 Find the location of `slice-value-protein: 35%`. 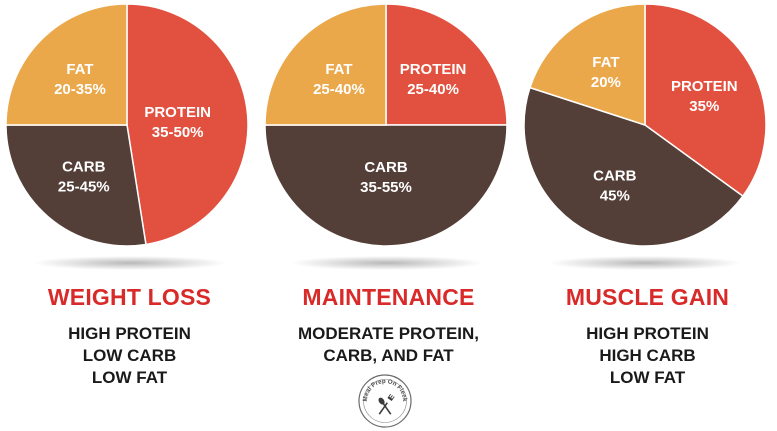

slice-value-protein: 35% is located at coordinates (704, 106).